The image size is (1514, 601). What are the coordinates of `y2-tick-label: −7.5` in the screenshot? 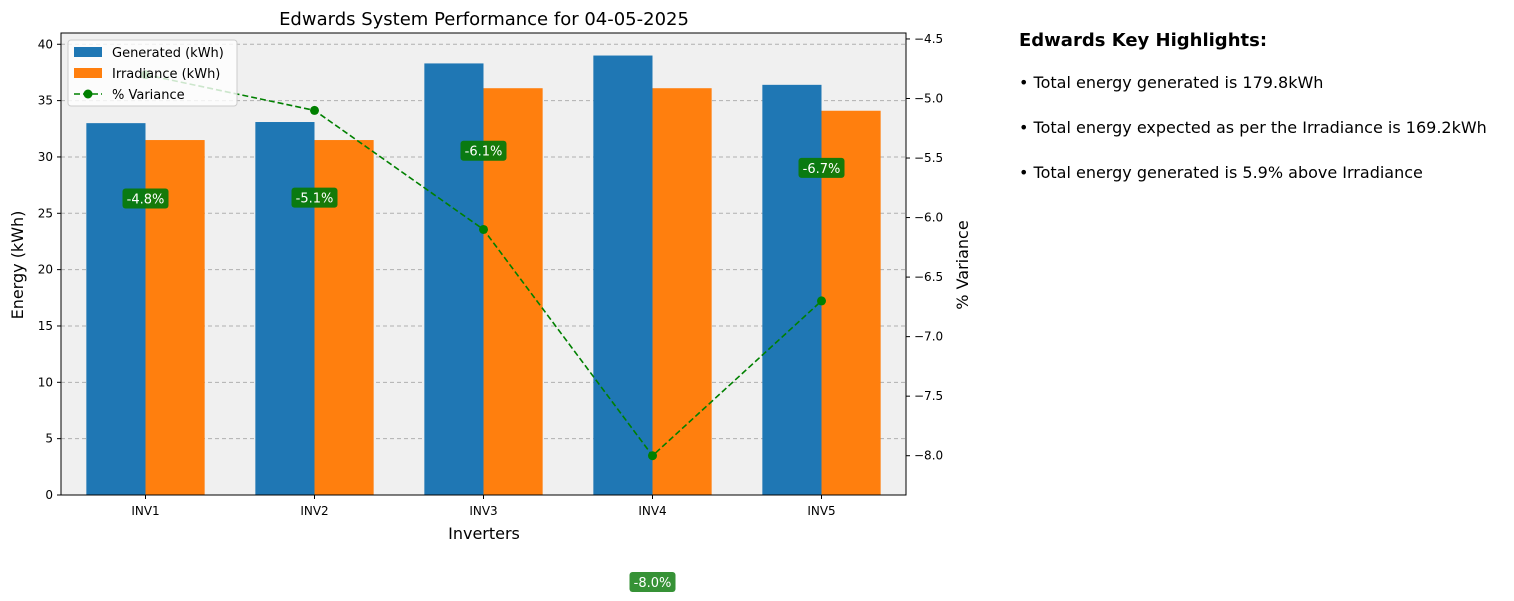 It's located at (928, 396).